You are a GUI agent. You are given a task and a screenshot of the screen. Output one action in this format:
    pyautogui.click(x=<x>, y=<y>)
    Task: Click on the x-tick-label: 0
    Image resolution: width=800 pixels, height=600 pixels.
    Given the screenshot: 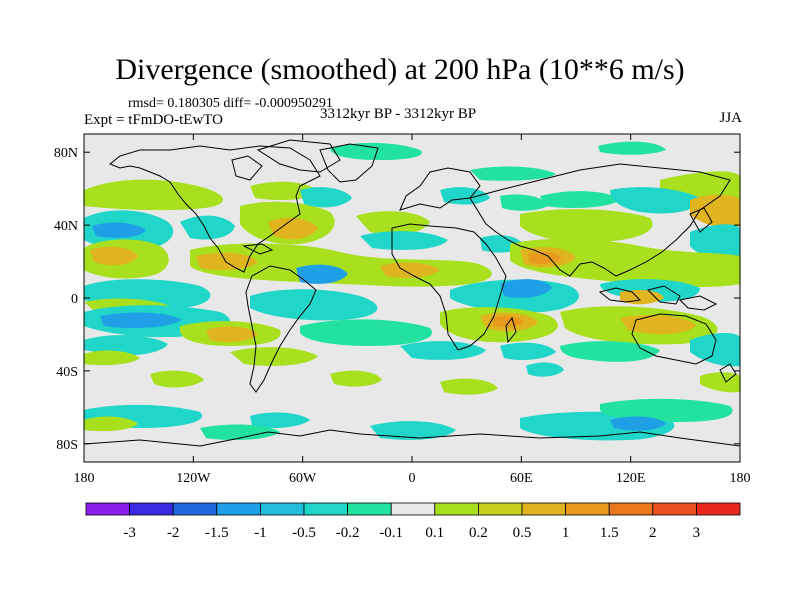 What is the action you would take?
    pyautogui.click(x=412, y=478)
    